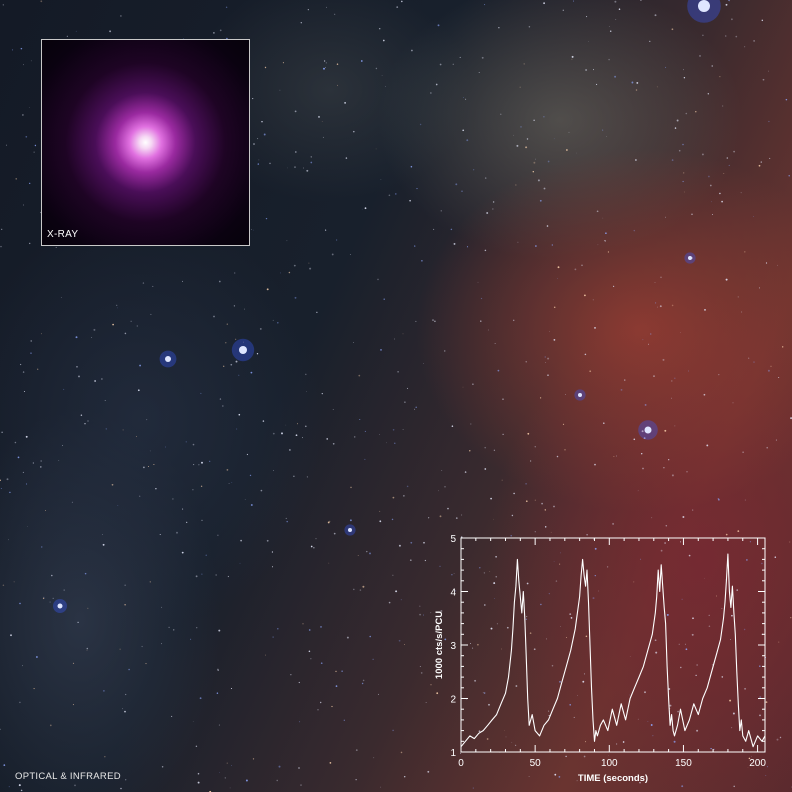 This screenshot has height=792, width=792. Describe the element at coordinates (453, 753) in the screenshot. I see `y-tick-label: 1` at that location.